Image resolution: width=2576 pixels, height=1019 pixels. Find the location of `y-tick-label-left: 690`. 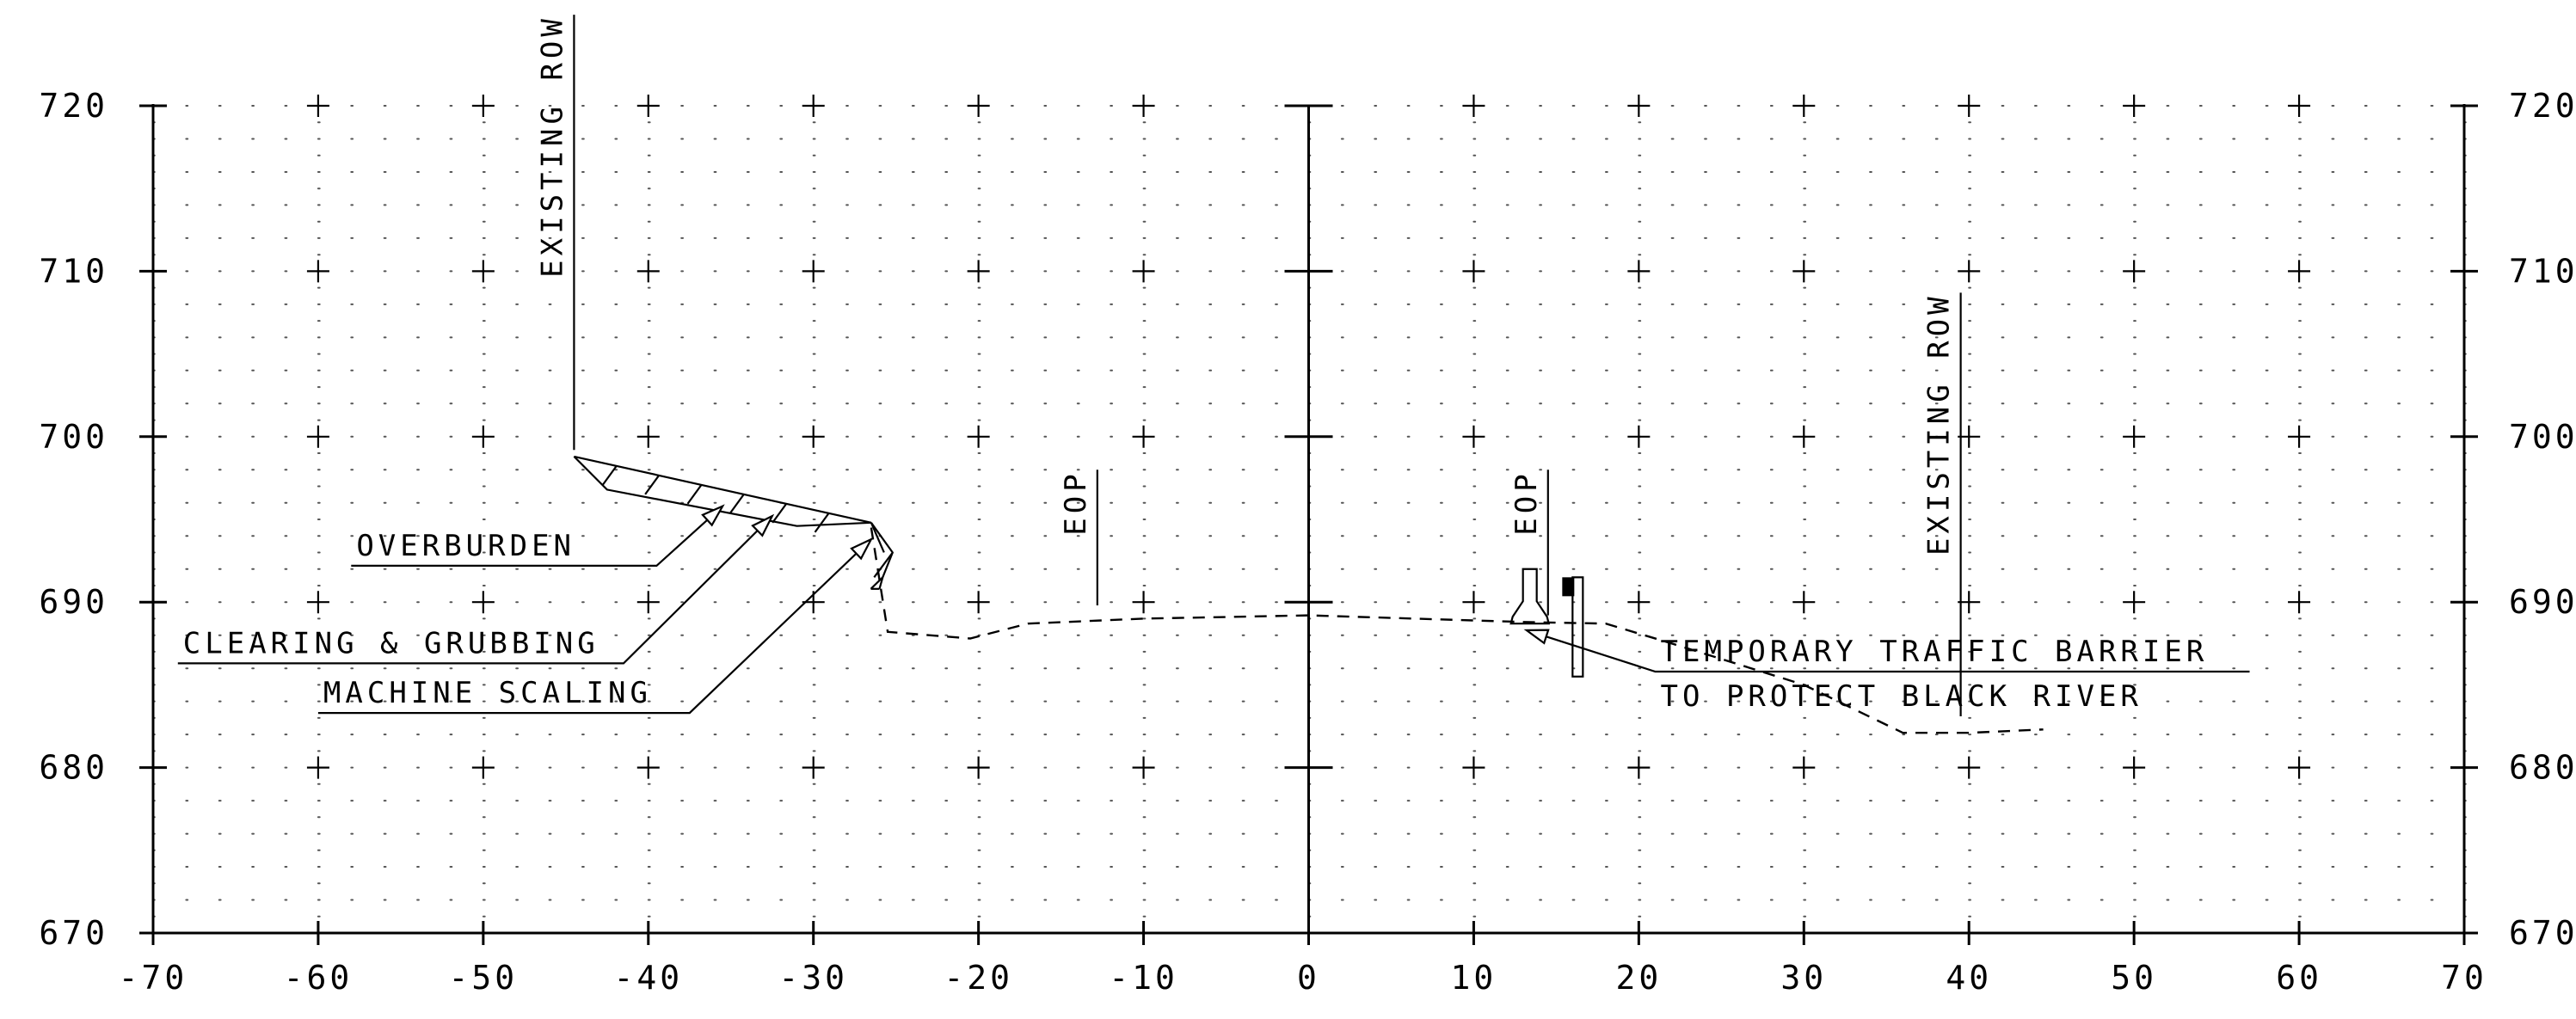

y-tick-label-left: 690 is located at coordinates (73, 602).